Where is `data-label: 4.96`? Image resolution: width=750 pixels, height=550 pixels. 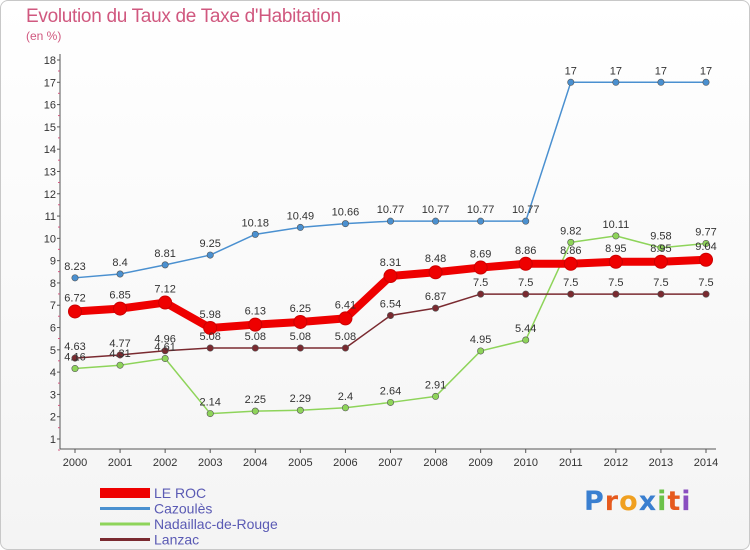
data-label: 4.96 is located at coordinates (164, 340).